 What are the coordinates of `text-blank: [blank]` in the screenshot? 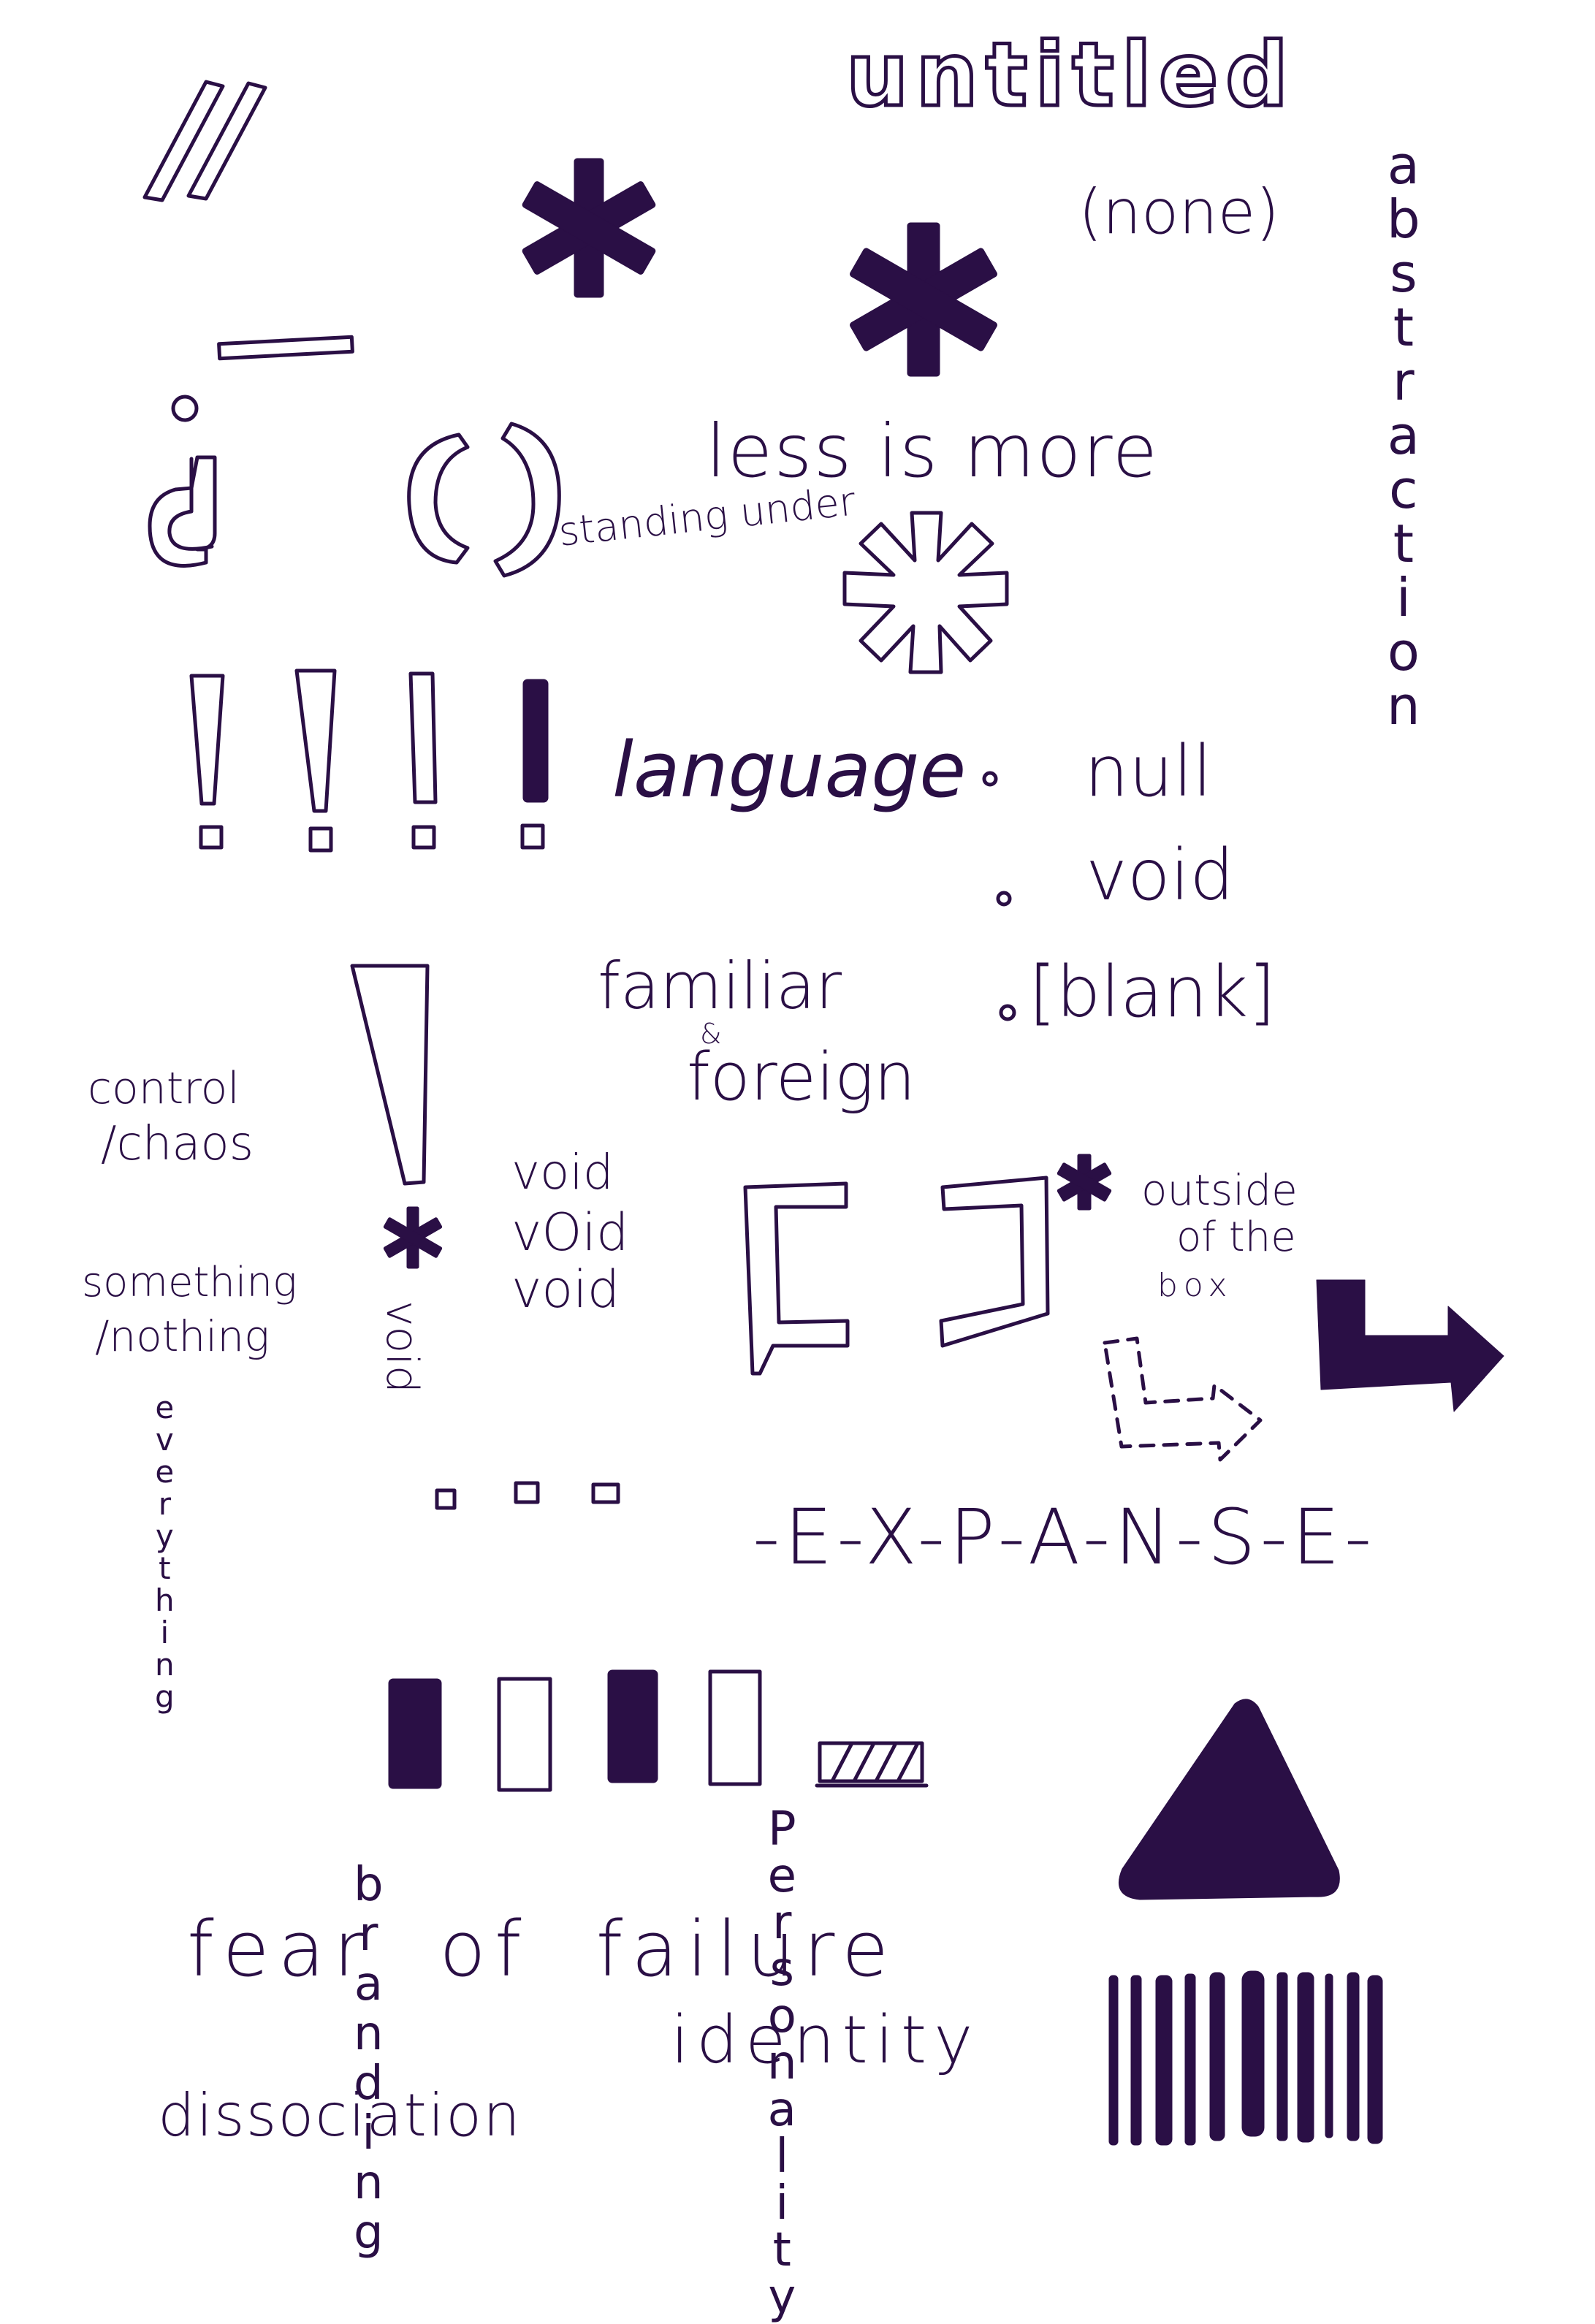 It's located at (1152, 992).